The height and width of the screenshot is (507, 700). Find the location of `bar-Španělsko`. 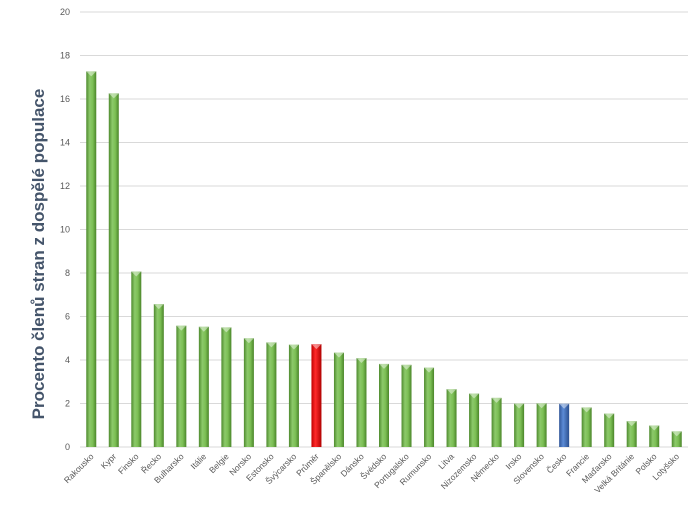

bar-Španělsko is located at coordinates (338, 399).